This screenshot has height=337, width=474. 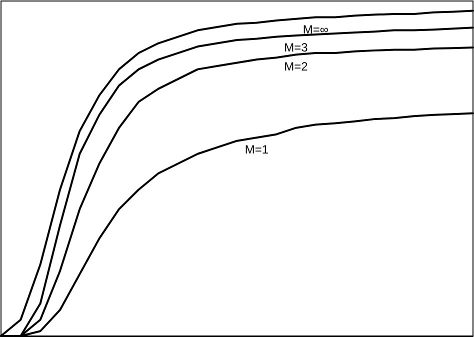 What do you see at coordinates (296, 67) in the screenshot?
I see `series-label: M=2` at bounding box center [296, 67].